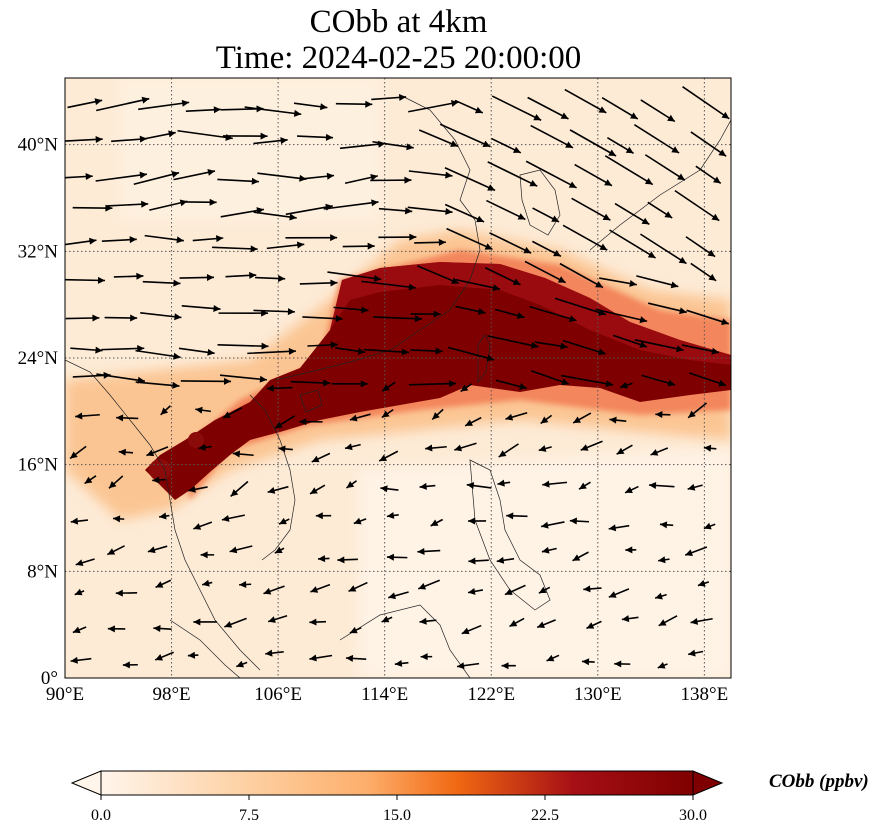  Describe the element at coordinates (660, 185) in the screenshot. I see `coast-japan` at that location.